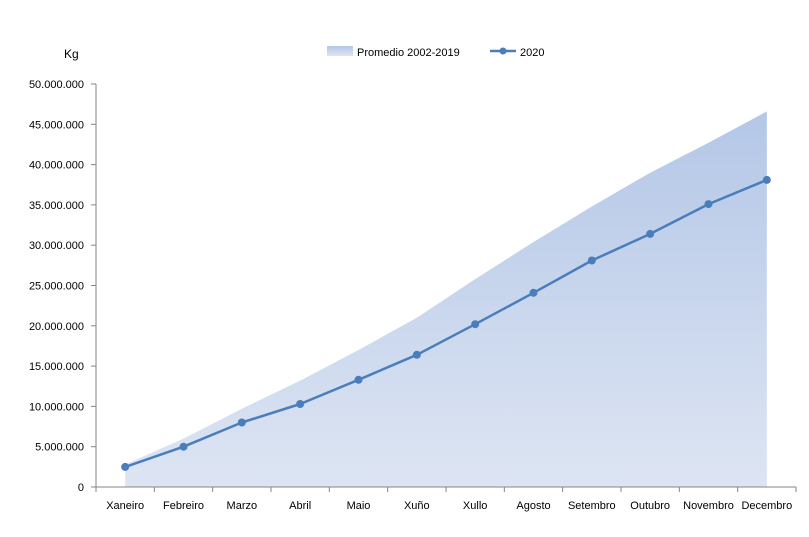 Image resolution: width=809 pixels, height=537 pixels. I want to click on y-tick-label: 50.000.000, so click(56, 85).